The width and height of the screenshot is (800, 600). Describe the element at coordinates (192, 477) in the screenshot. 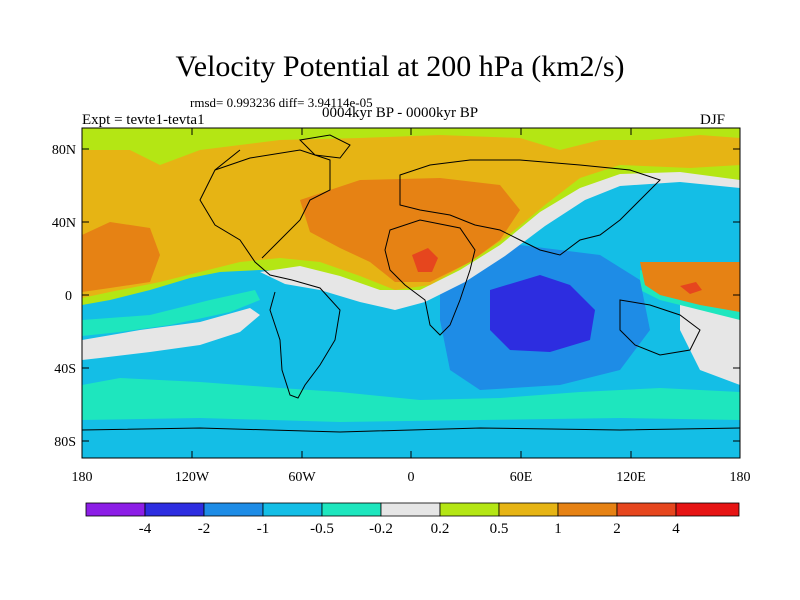

I see `lon-label-120w: 120W` at that location.